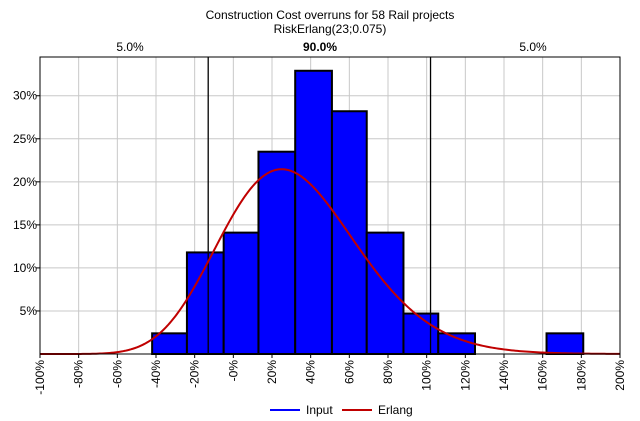 This screenshot has height=421, width=640. I want to click on y-axis: 5% 10% 15% 20% 25% 30%, so click(26, 203).